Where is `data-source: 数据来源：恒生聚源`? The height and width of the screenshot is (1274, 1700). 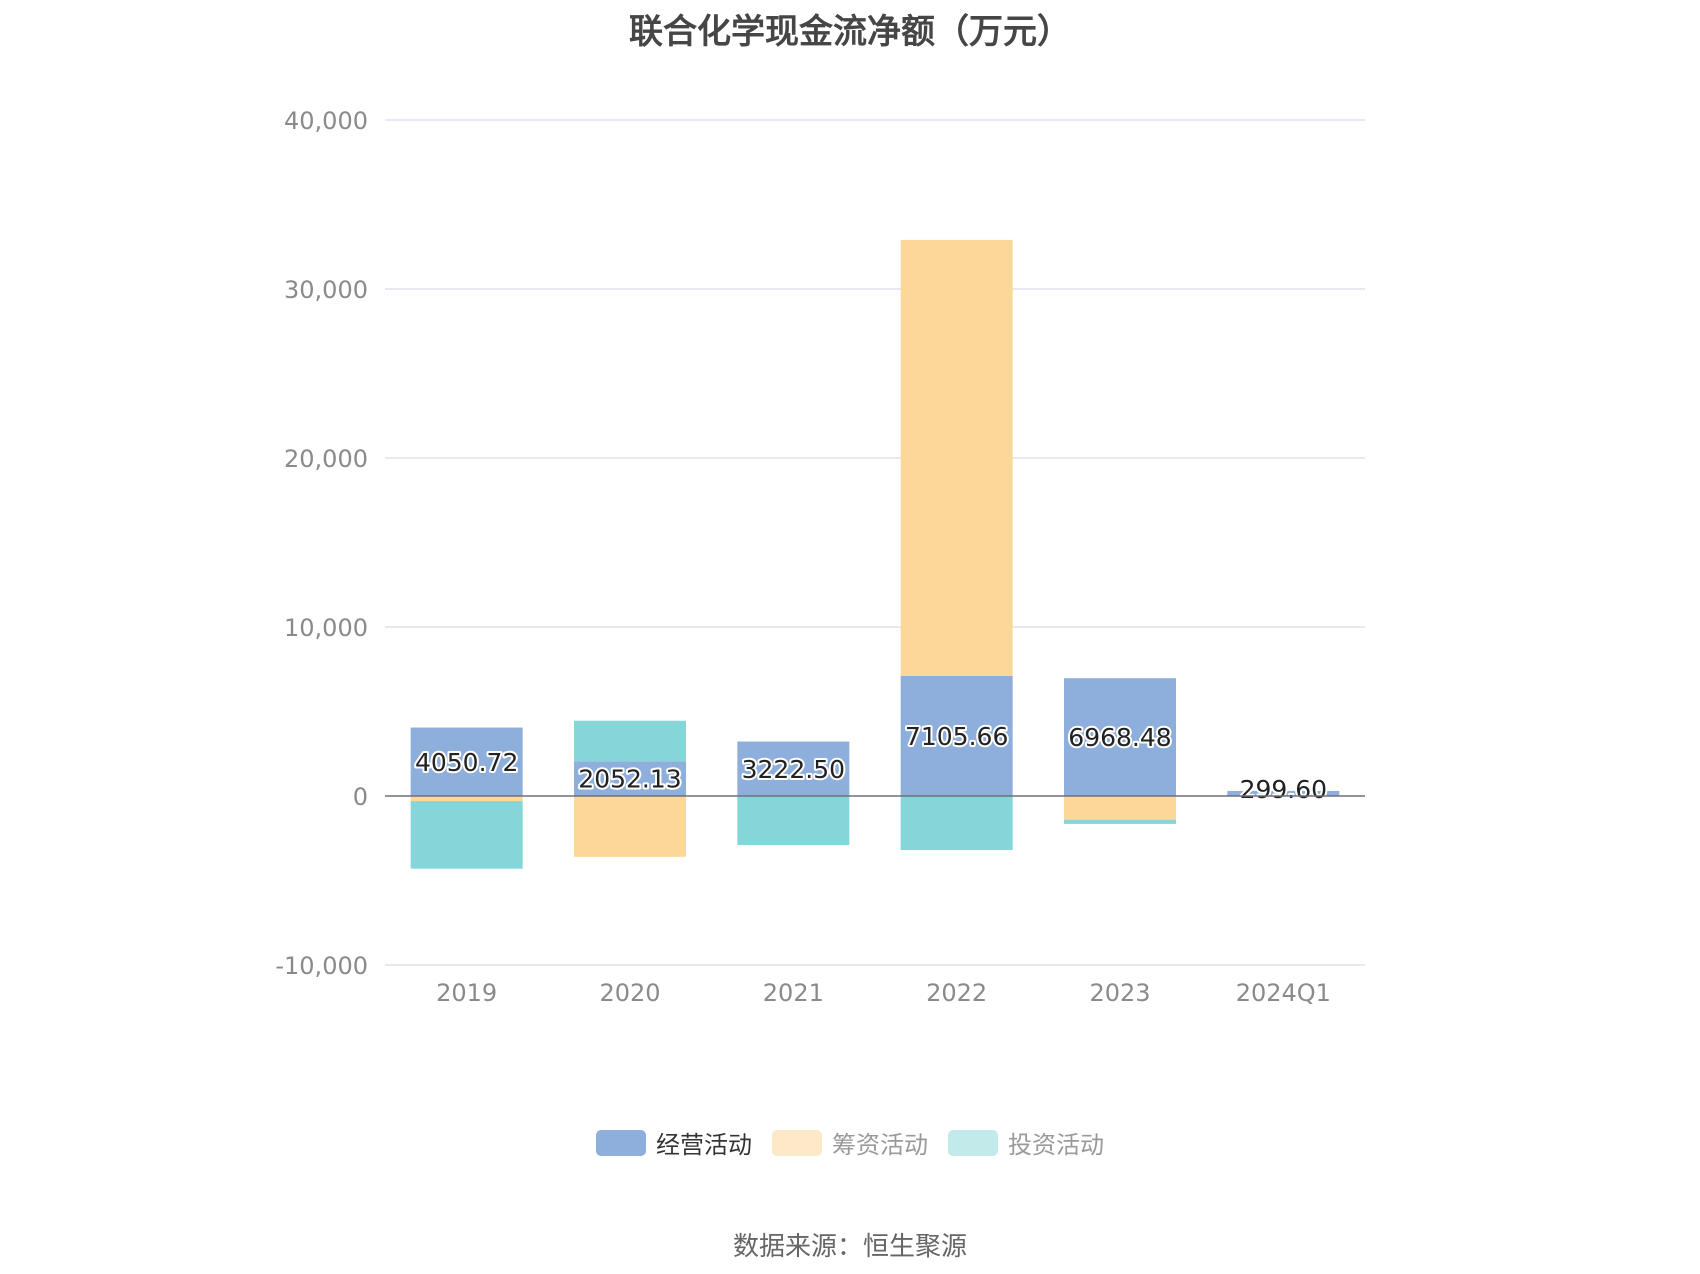
data-source: 数据来源：恒生聚源 is located at coordinates (849, 1247).